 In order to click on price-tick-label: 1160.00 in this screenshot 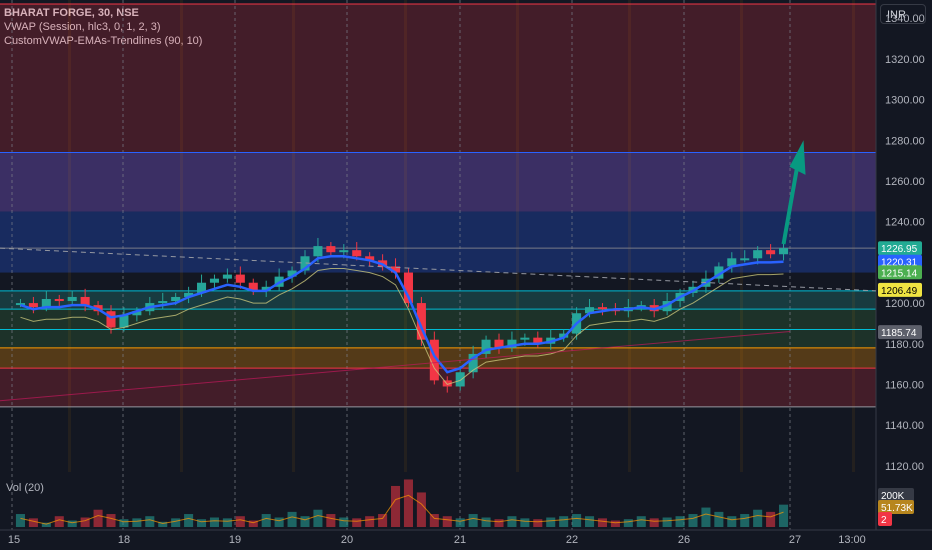, I will do `click(904, 385)`.